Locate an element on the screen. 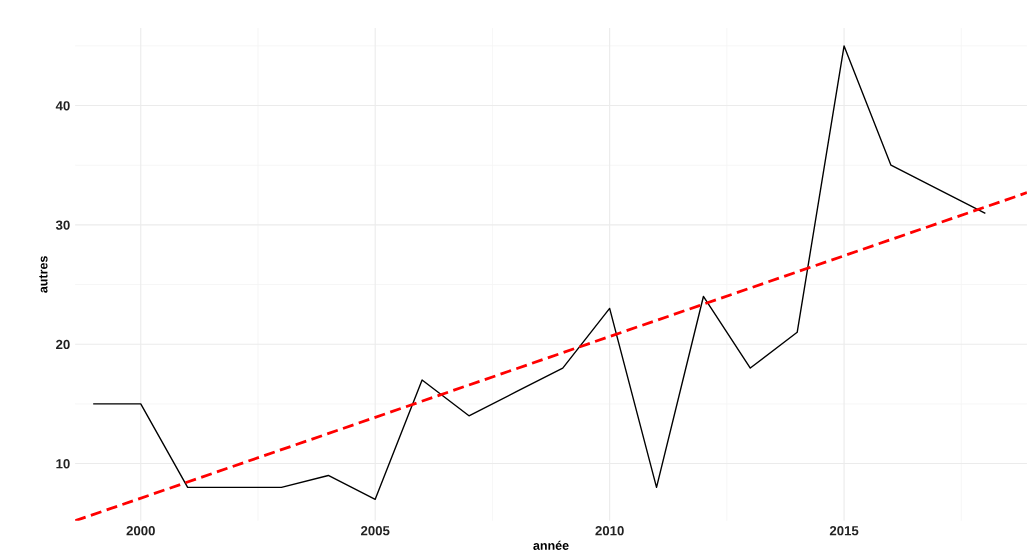 The image size is (1029, 560). x-tick-label: 2000 is located at coordinates (140, 531).